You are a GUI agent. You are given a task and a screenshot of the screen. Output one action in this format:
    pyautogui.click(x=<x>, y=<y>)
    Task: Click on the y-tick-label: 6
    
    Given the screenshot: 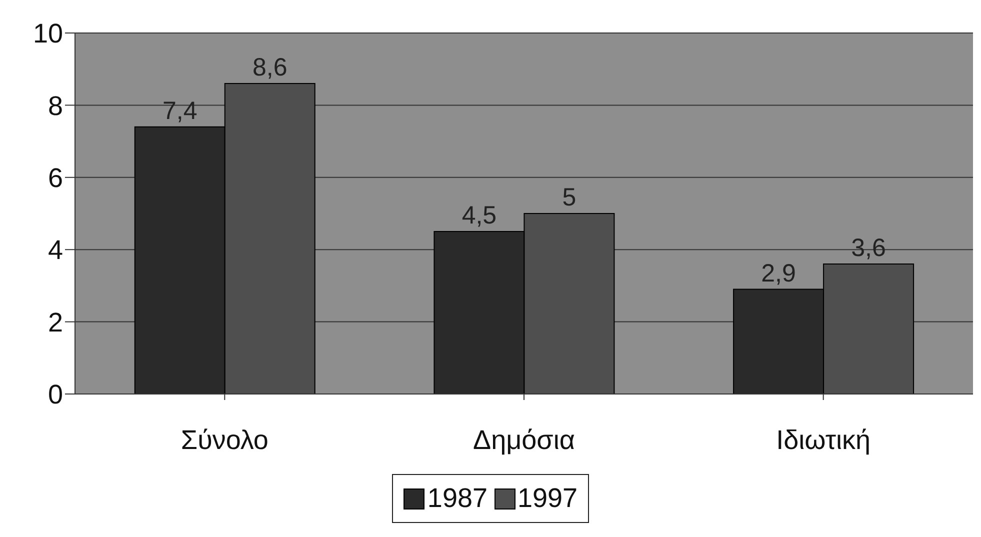 What is the action you would take?
    pyautogui.click(x=55, y=177)
    